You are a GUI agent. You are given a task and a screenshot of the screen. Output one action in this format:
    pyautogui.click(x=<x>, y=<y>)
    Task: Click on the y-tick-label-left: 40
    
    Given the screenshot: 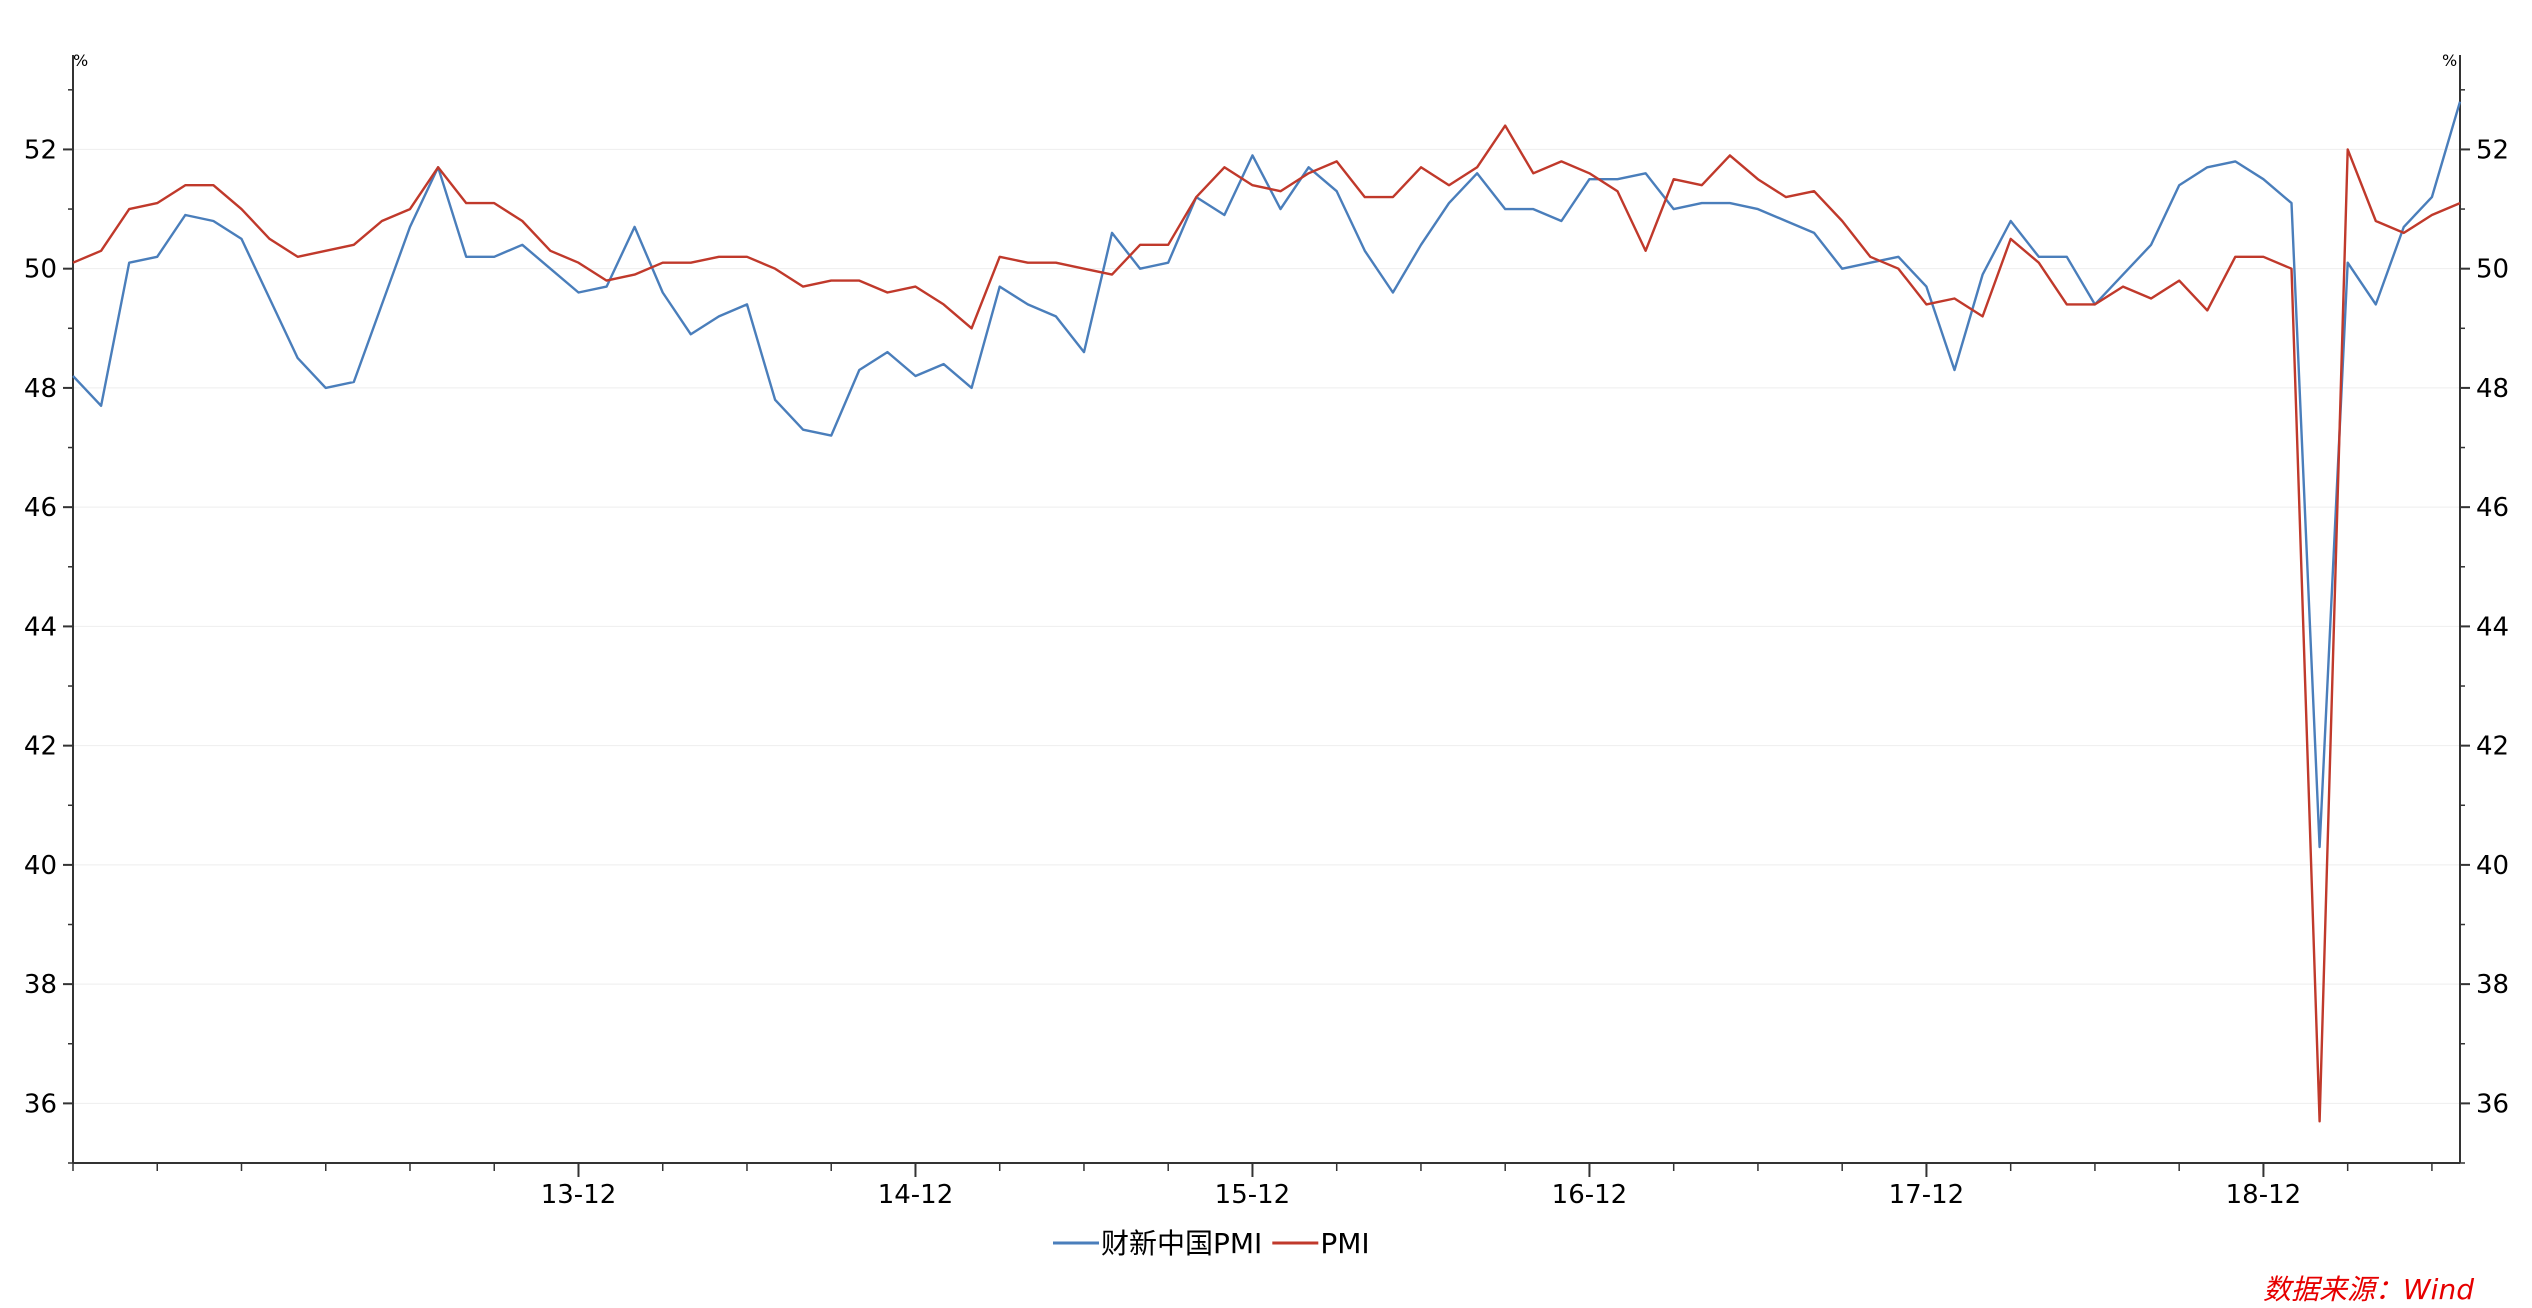 What is the action you would take?
    pyautogui.click(x=40, y=866)
    